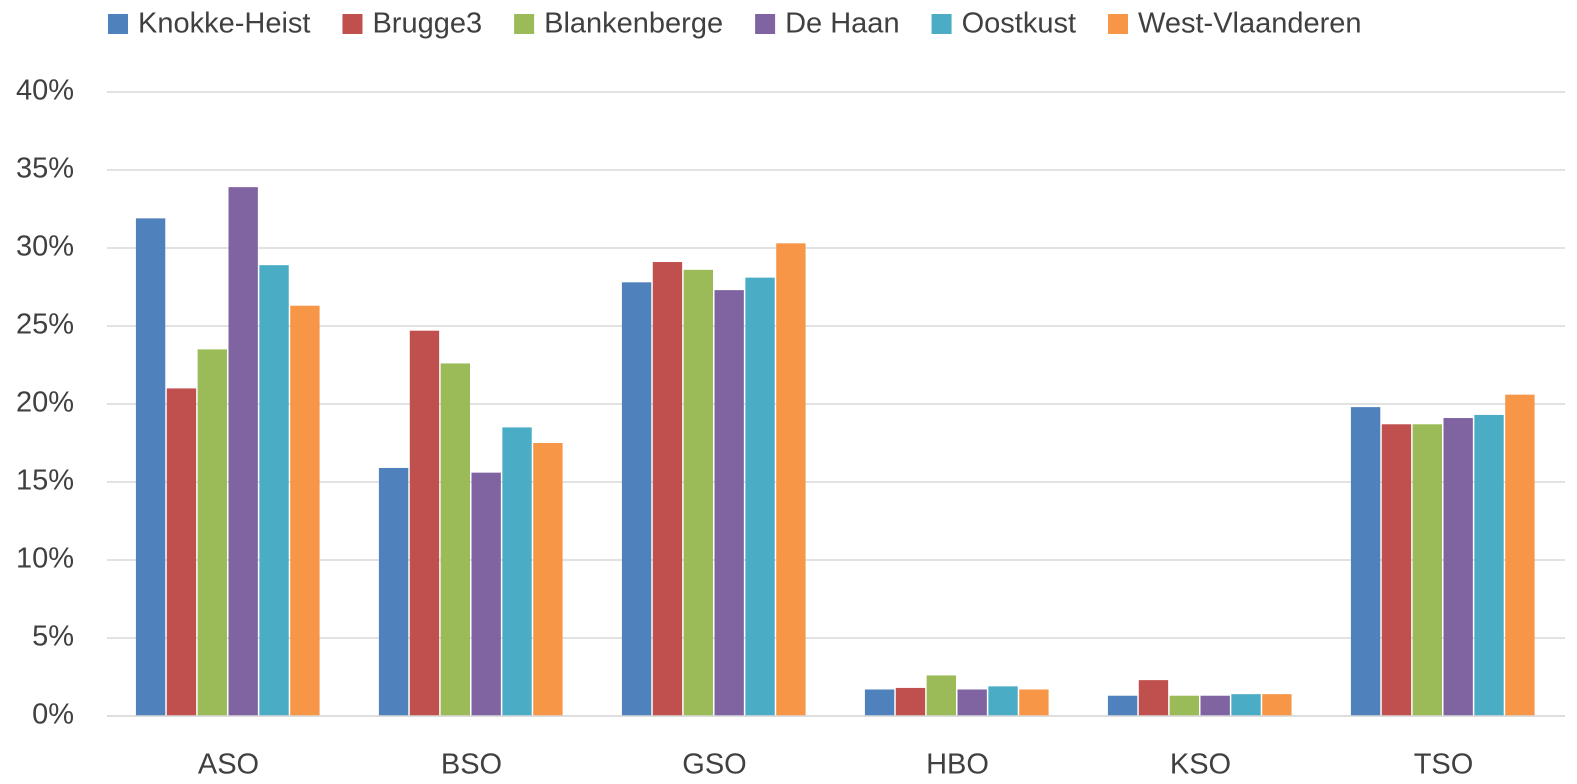  I want to click on y-tick-label: 40%, so click(45, 91).